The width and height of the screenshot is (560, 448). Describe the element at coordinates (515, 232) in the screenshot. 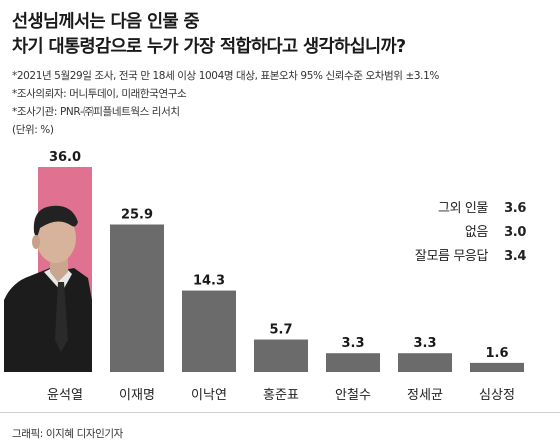

I see `none-response-value: 3.0` at that location.